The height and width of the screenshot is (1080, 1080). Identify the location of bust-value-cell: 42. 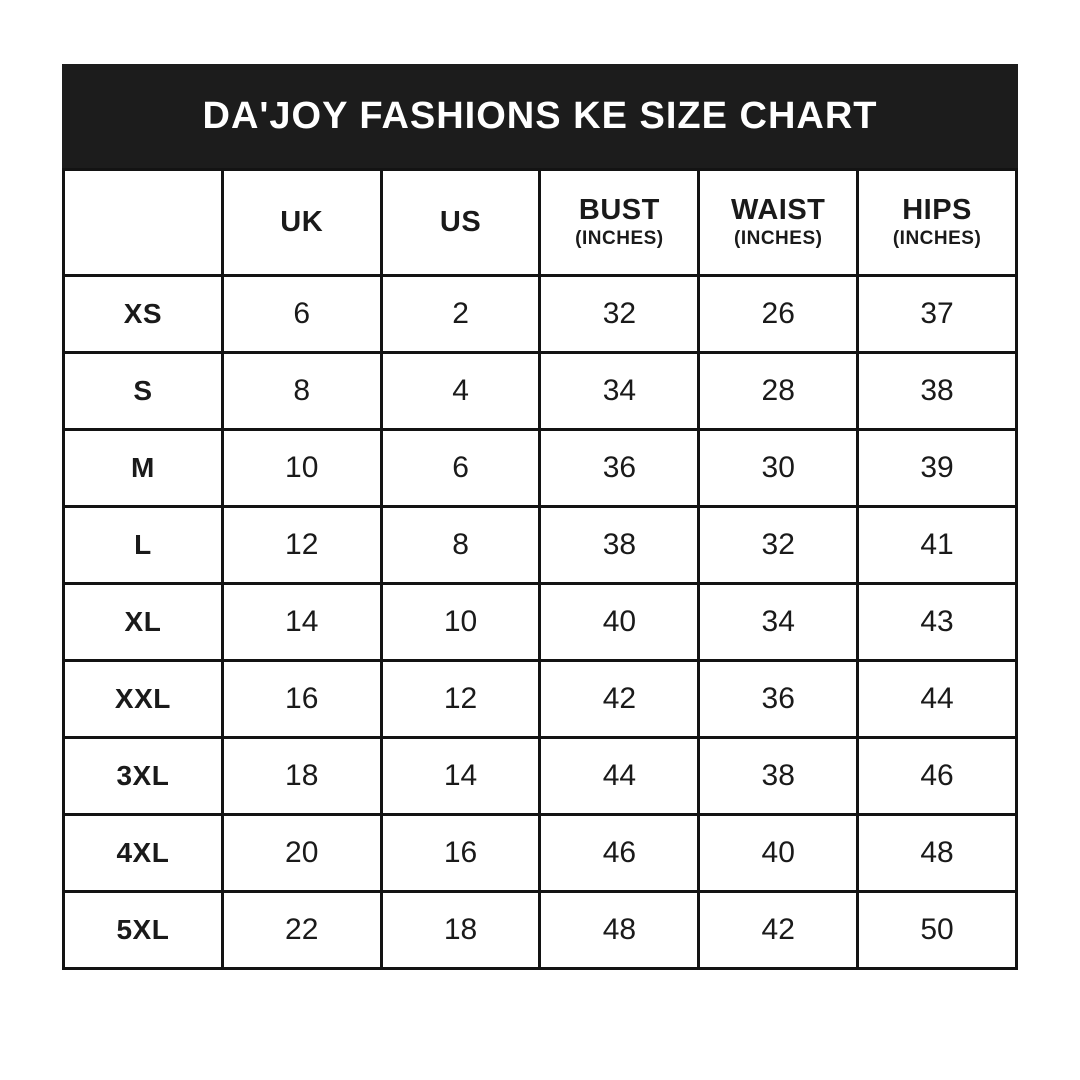
(619, 699).